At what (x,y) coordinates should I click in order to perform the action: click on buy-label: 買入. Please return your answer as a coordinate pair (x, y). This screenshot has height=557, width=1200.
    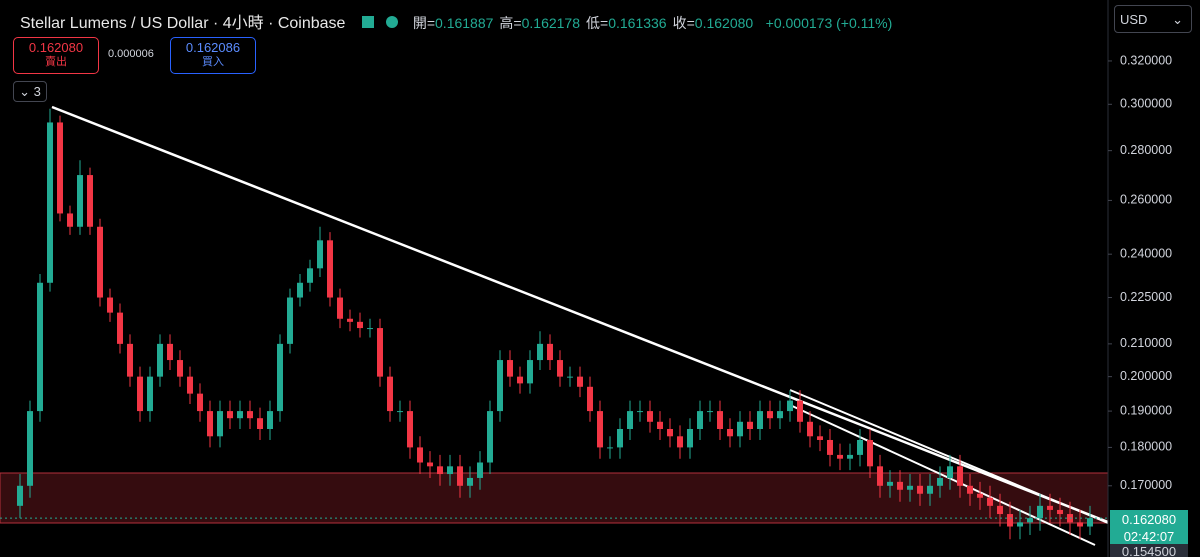
    Looking at the image, I should click on (213, 62).